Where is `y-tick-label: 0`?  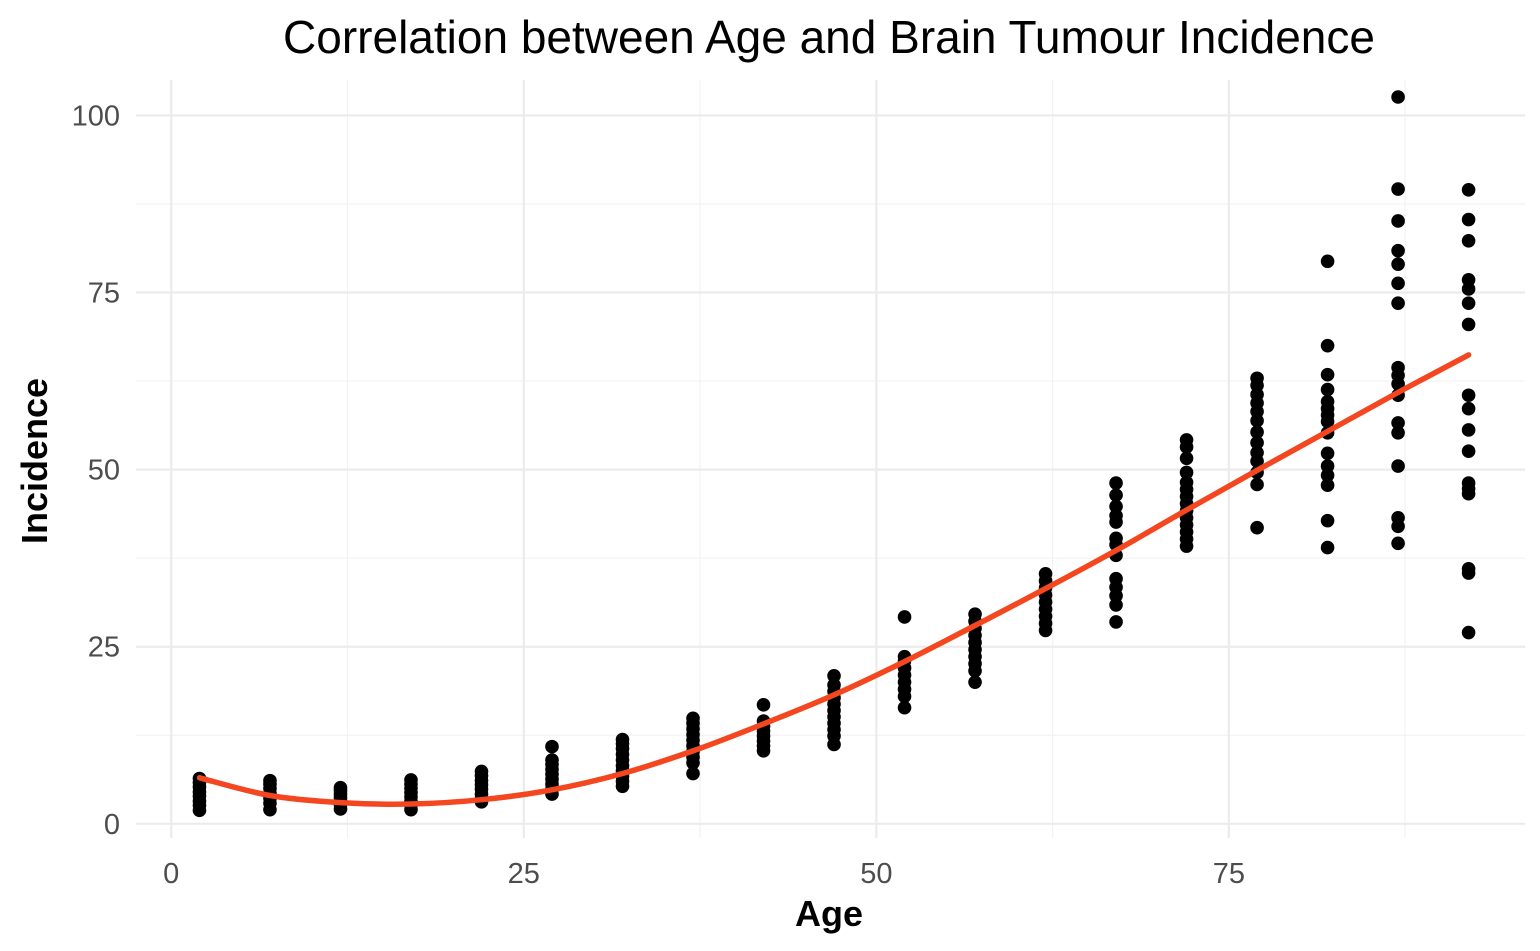 y-tick-label: 0 is located at coordinates (112, 825).